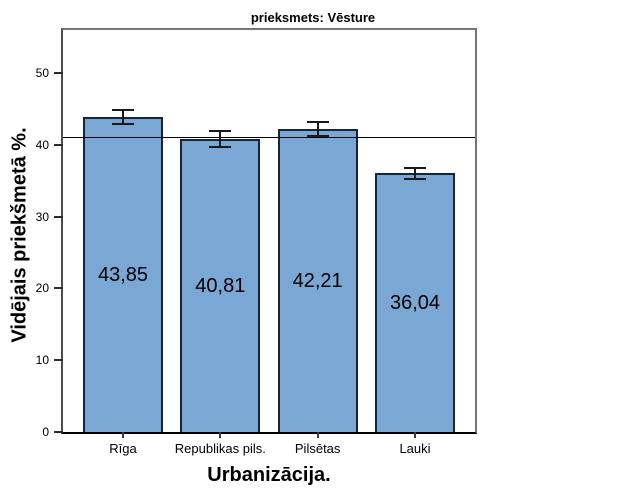 This screenshot has height=501, width=626. I want to click on y-tick-label: 50, so click(42, 73).